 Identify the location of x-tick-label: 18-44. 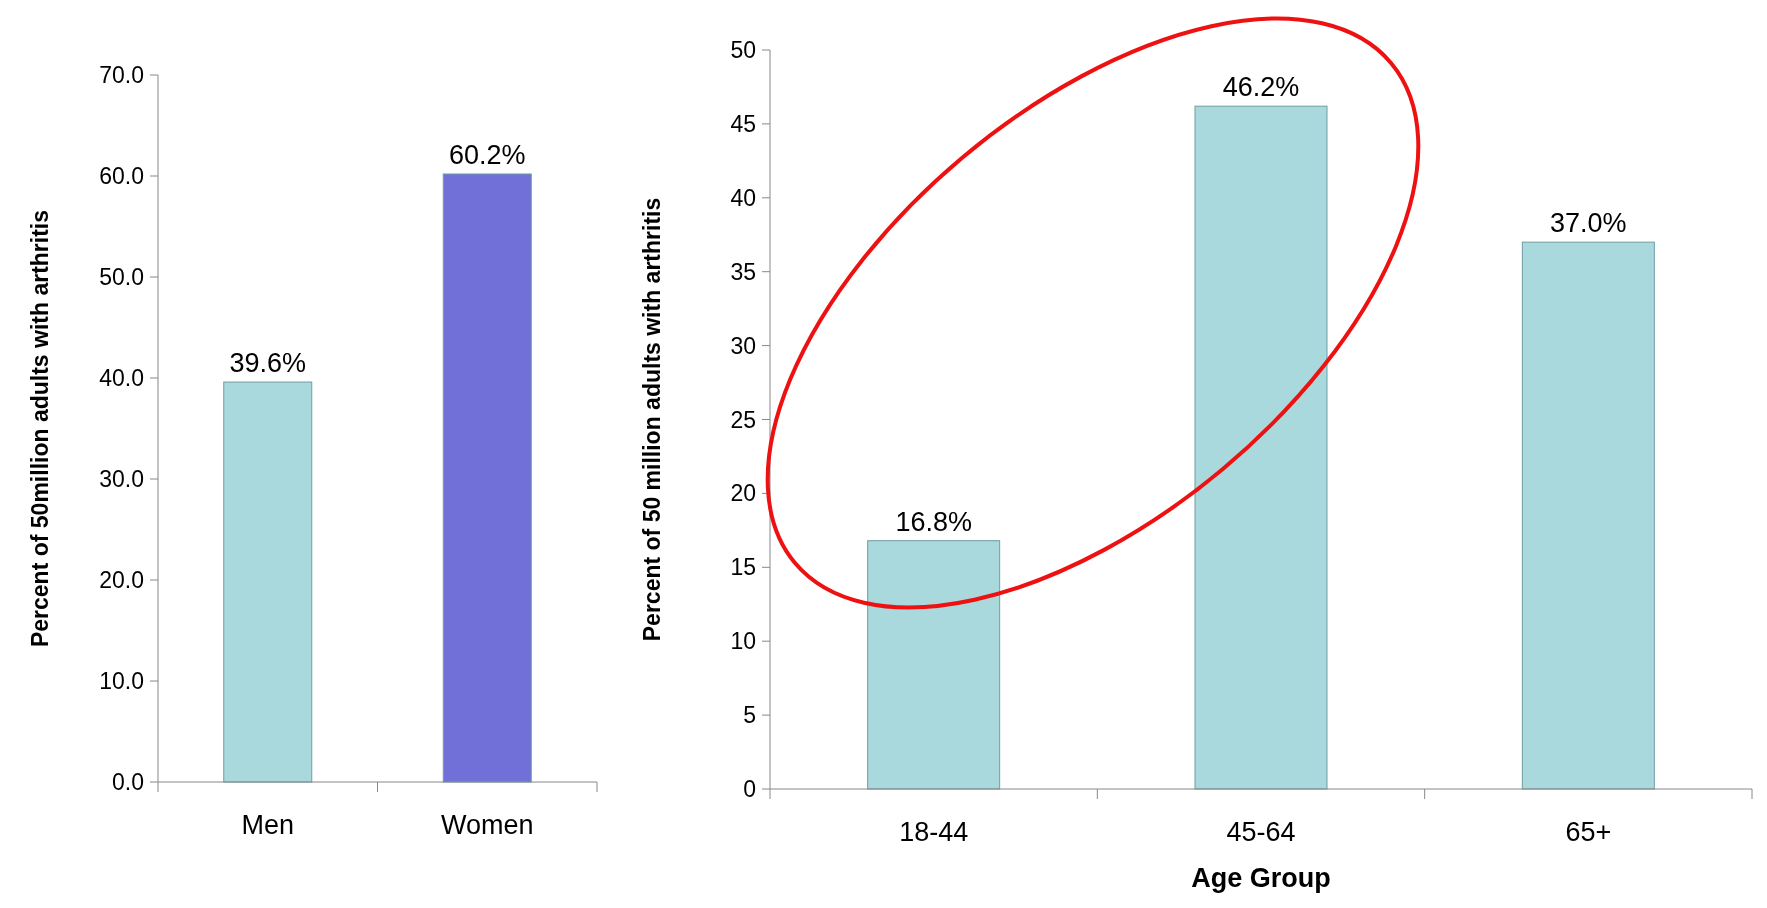
(934, 832).